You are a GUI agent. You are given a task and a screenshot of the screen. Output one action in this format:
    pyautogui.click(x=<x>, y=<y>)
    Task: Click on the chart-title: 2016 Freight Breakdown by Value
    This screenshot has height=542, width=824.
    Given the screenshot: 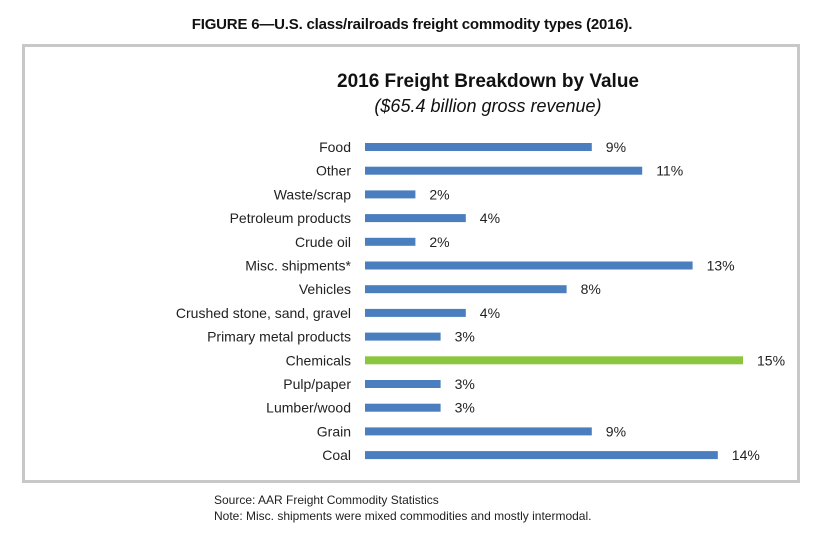 What is the action you would take?
    pyautogui.click(x=488, y=81)
    